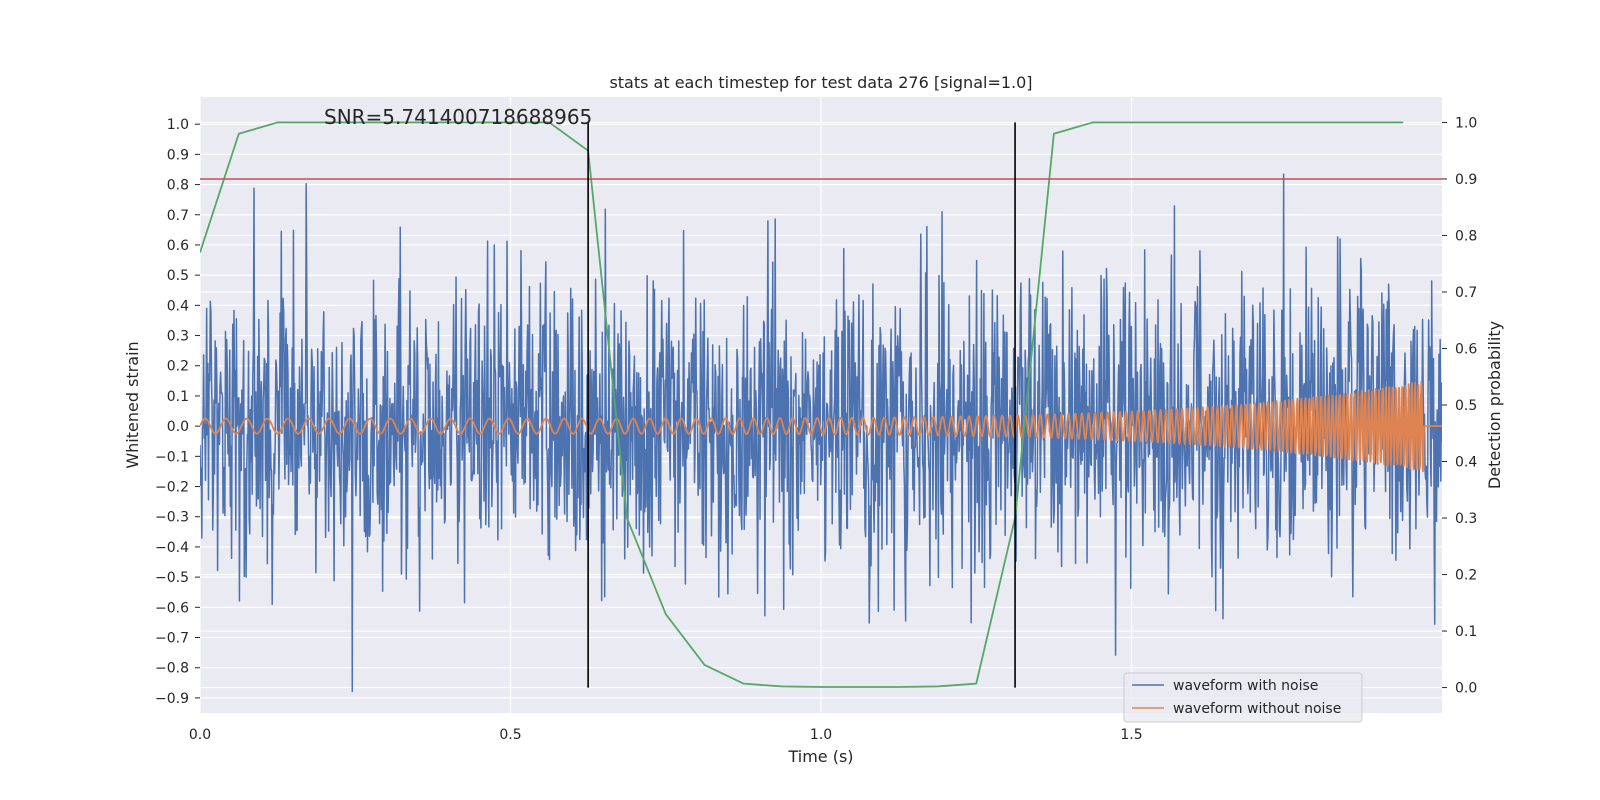 The image size is (1600, 800). Describe the element at coordinates (172, 578) in the screenshot. I see `y-tick-label: −0.5` at that location.